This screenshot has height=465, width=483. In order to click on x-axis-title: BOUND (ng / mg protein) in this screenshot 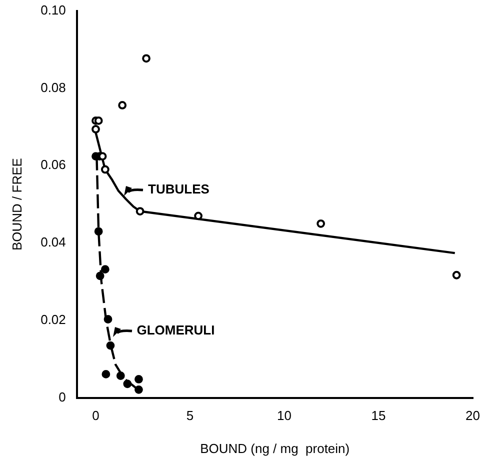, I will do `click(275, 448)`.